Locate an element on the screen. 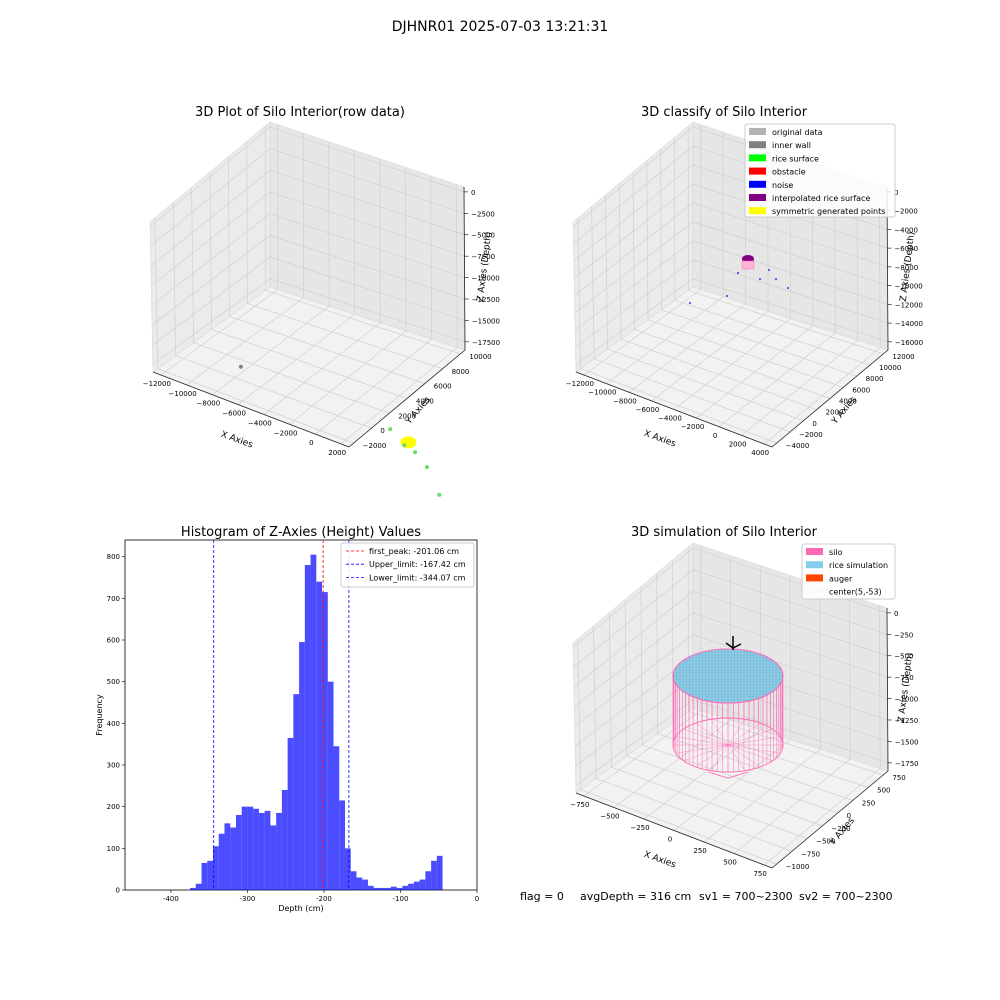  legend-label: silo is located at coordinates (836, 552).